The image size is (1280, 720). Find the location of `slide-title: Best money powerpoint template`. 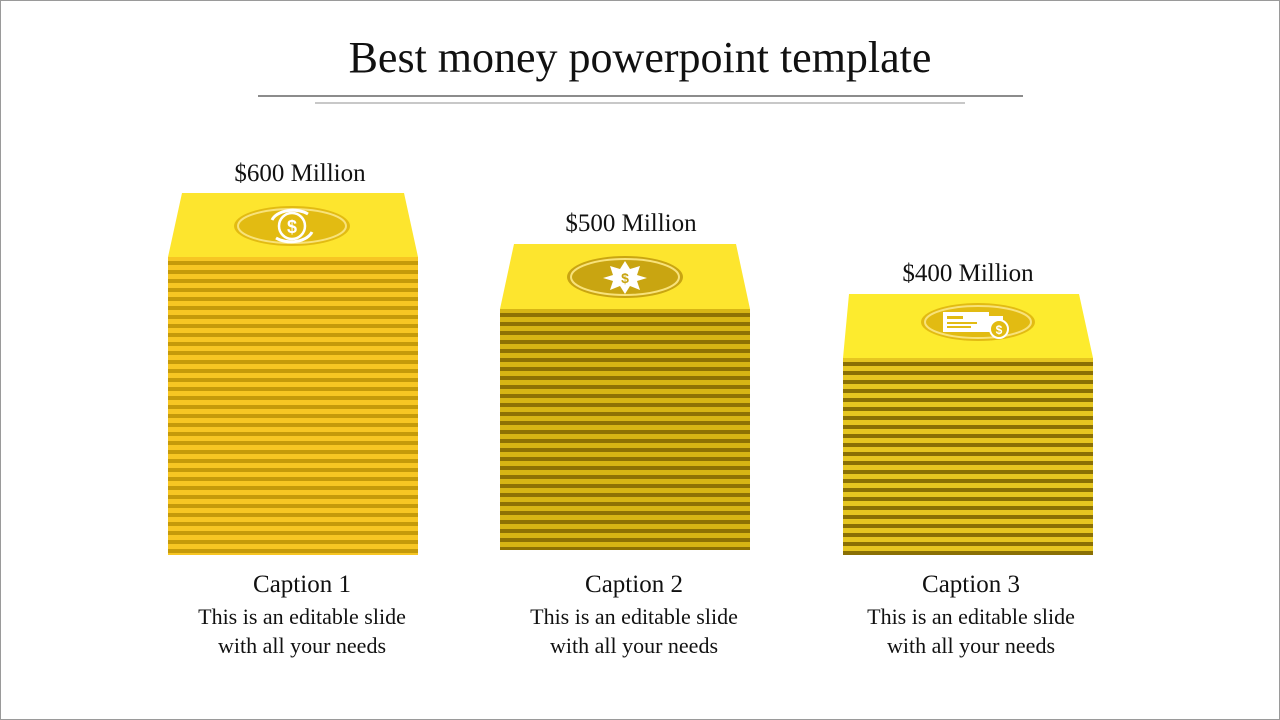

slide-title: Best money powerpoint template is located at coordinates (640, 57).